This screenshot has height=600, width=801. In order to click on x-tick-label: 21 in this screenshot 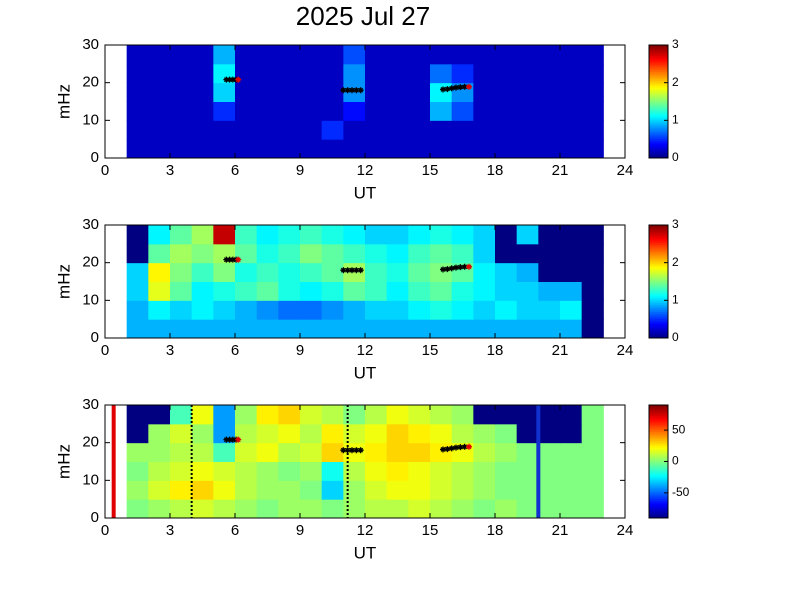, I will do `click(560, 350)`.